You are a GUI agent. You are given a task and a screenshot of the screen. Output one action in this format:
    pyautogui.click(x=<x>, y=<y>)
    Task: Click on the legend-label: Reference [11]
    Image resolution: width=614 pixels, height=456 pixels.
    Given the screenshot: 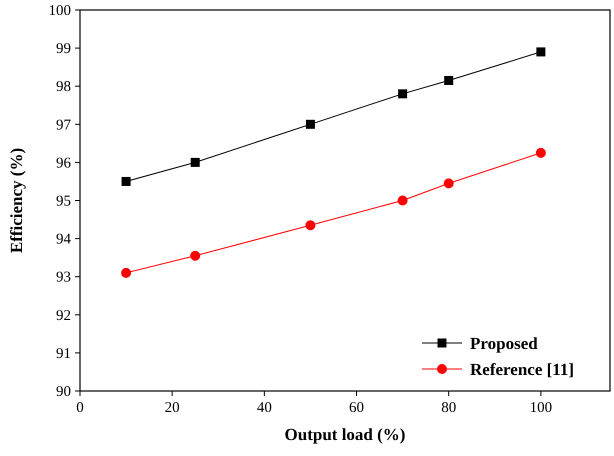 What is the action you would take?
    pyautogui.click(x=522, y=369)
    